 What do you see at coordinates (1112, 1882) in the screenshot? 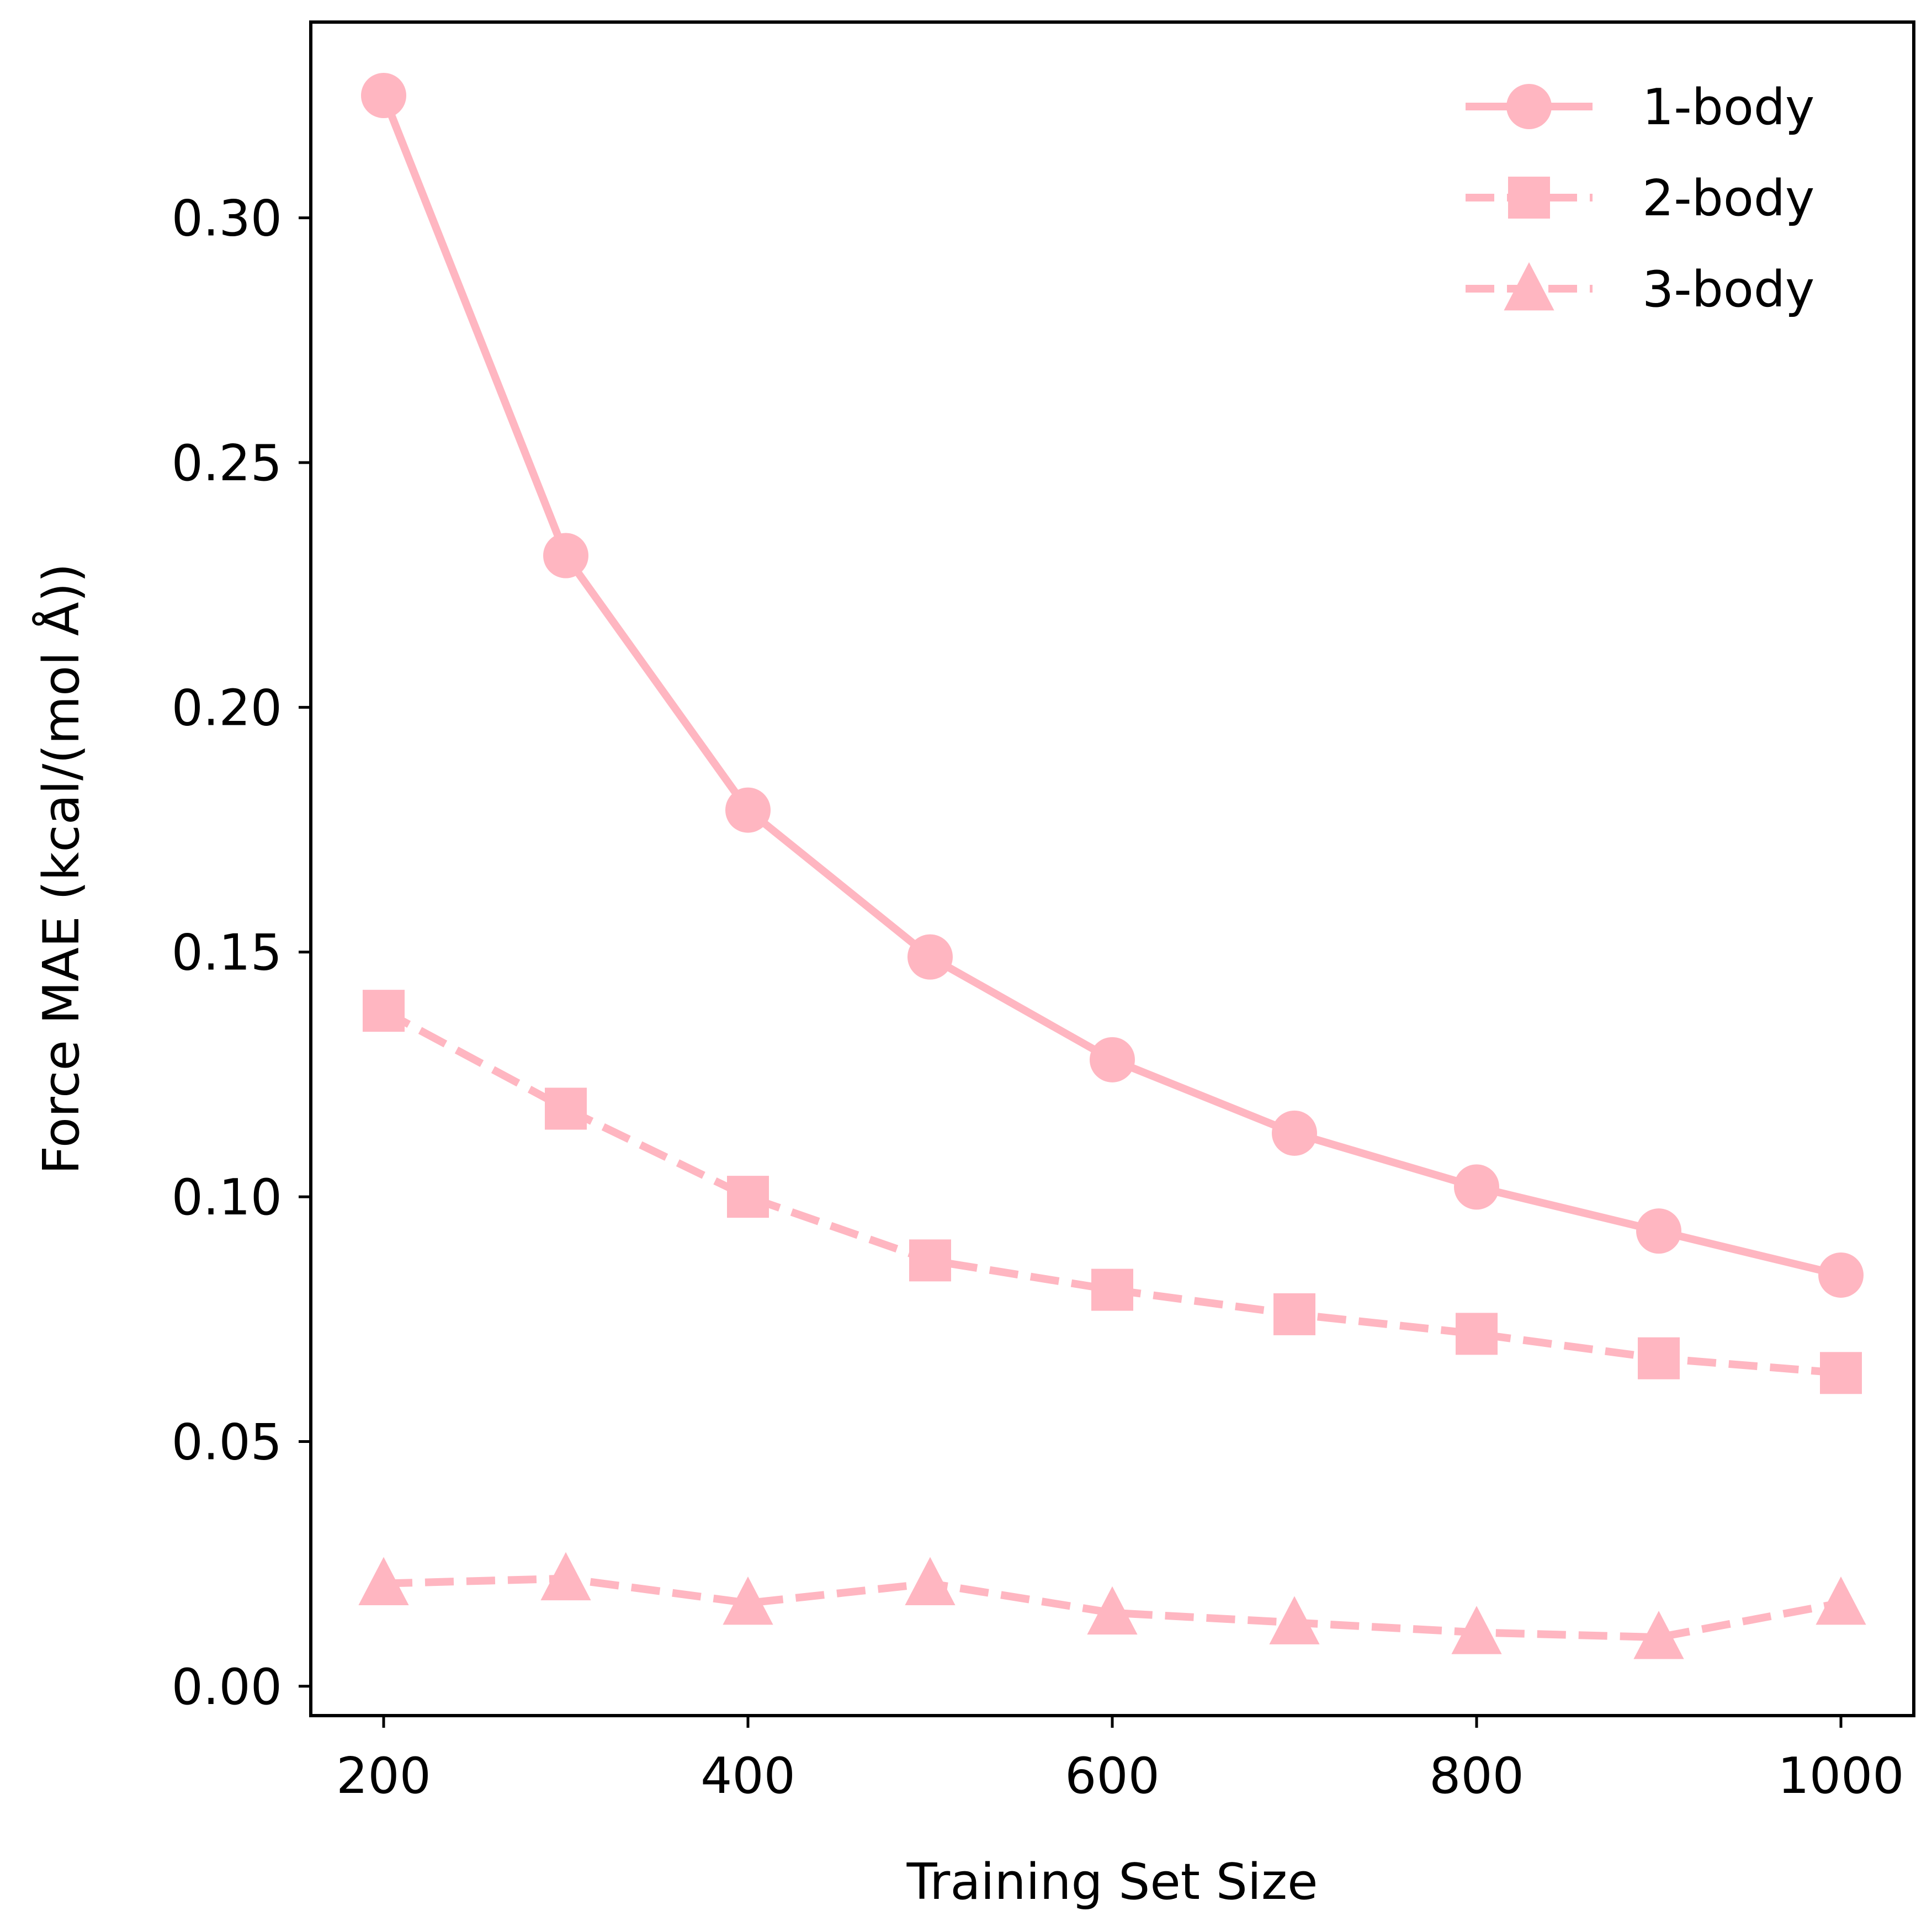
I see `x-axis-title: Training Set Size` at bounding box center [1112, 1882].